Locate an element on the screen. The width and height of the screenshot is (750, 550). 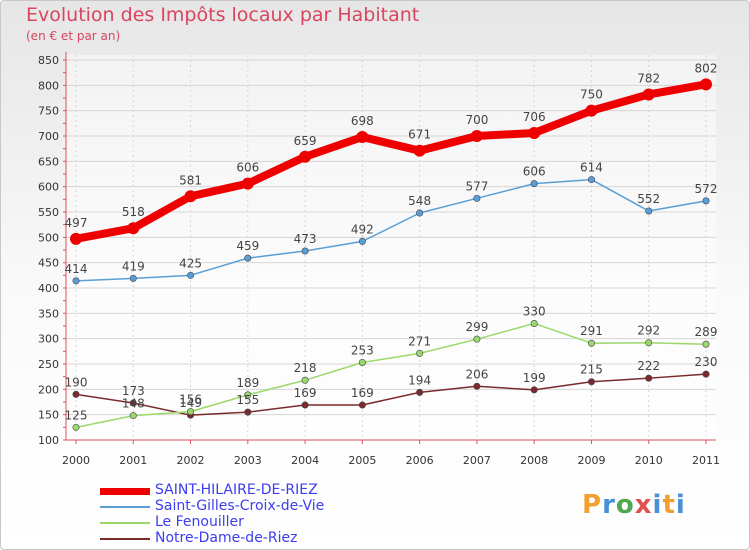
data-label: 414 is located at coordinates (76, 269).